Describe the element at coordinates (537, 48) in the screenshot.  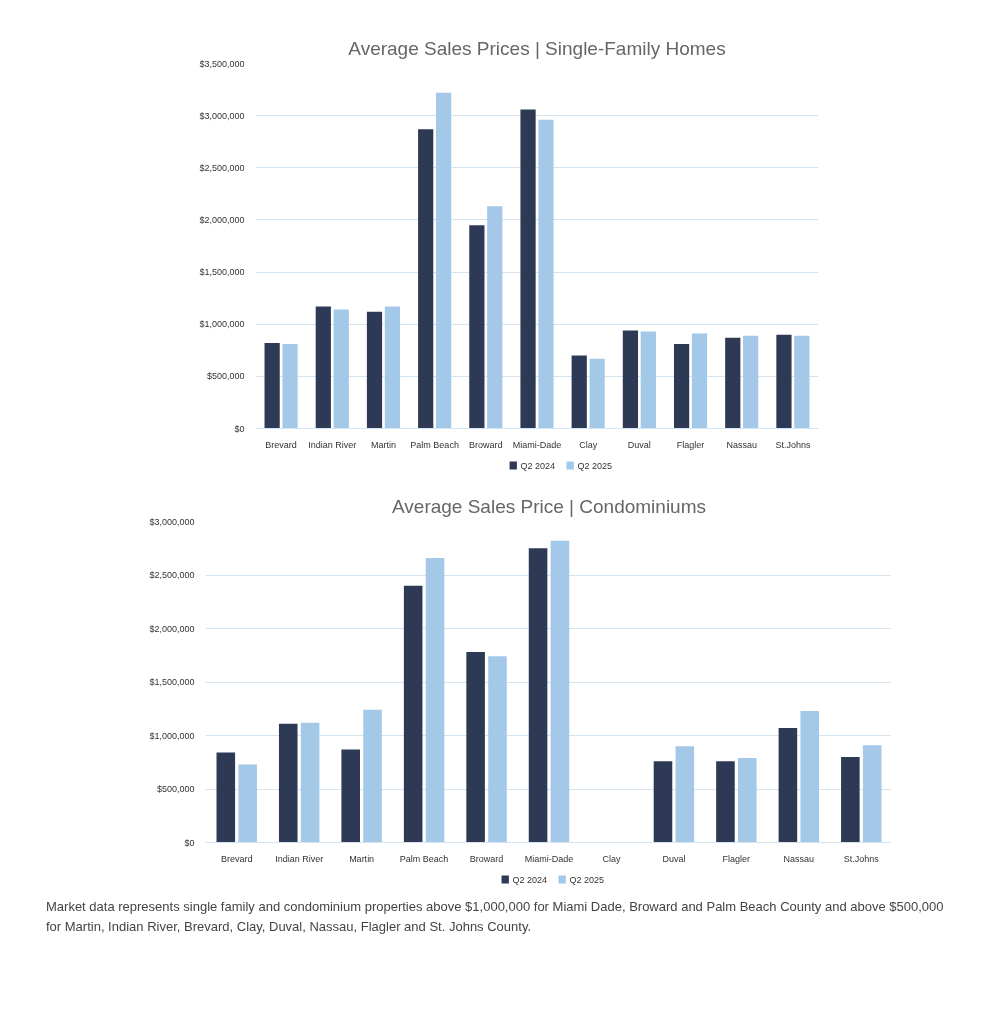
I see `chart-title: Average Sales Prices | Single-Family Homes` at that location.